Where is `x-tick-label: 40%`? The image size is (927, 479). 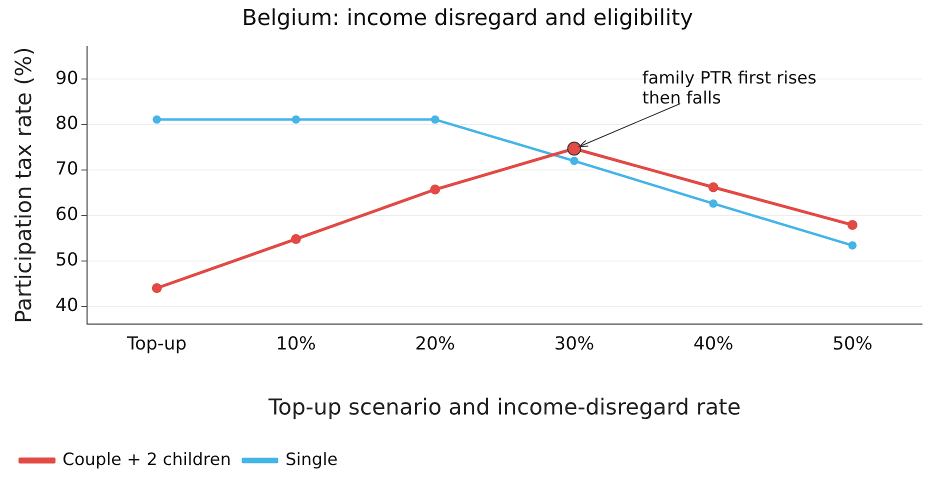
x-tick-label: 40% is located at coordinates (713, 343).